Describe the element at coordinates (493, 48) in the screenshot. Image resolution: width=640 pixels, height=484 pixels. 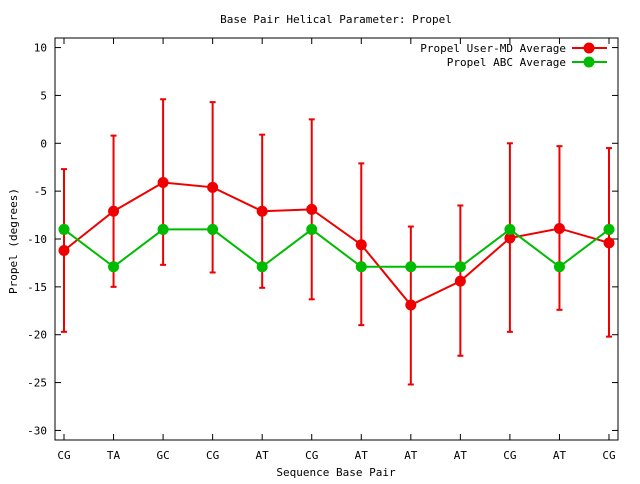
I see `legend-label-user-md: Propel User-MD Average` at that location.